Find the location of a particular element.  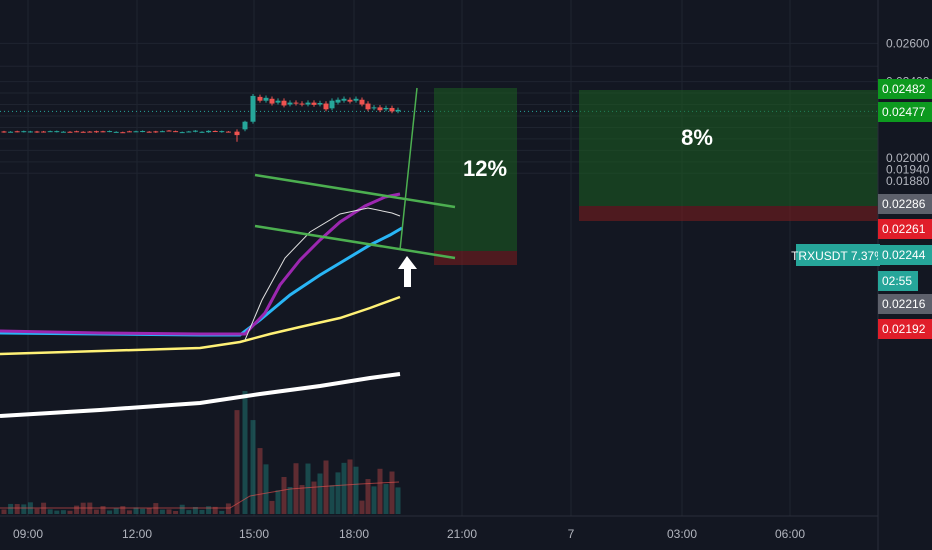

time-tick-3: 18:00 is located at coordinates (354, 534).